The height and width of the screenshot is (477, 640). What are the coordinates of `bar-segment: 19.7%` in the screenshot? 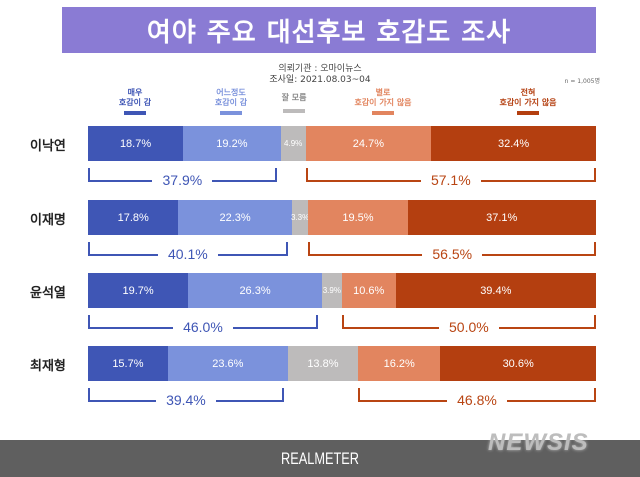 It's located at (138, 290).